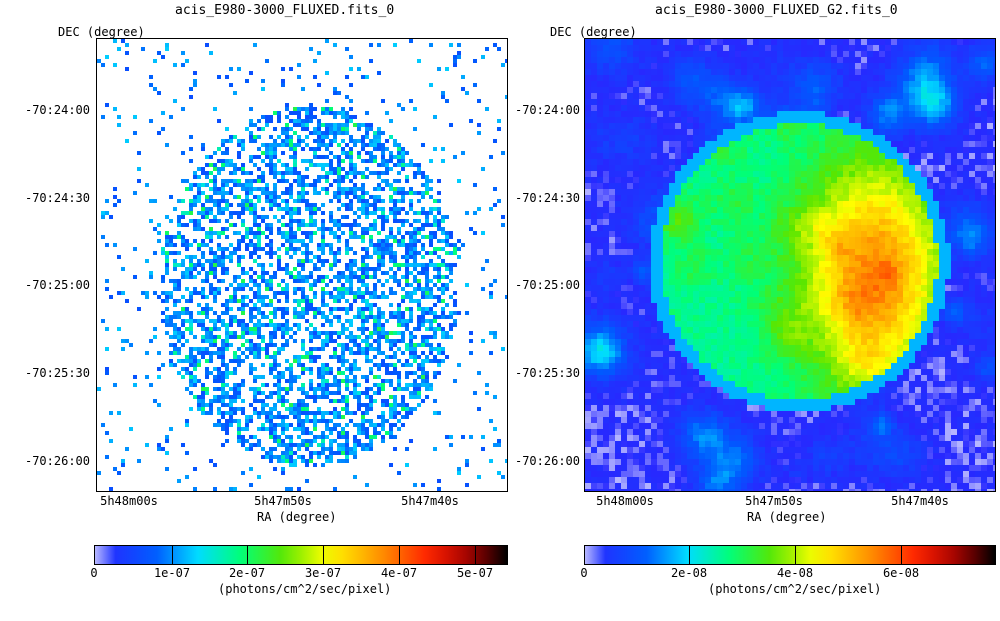 This screenshot has height=621, width=1000. I want to click on left-x-axis-label: RA (degree), so click(297, 517).